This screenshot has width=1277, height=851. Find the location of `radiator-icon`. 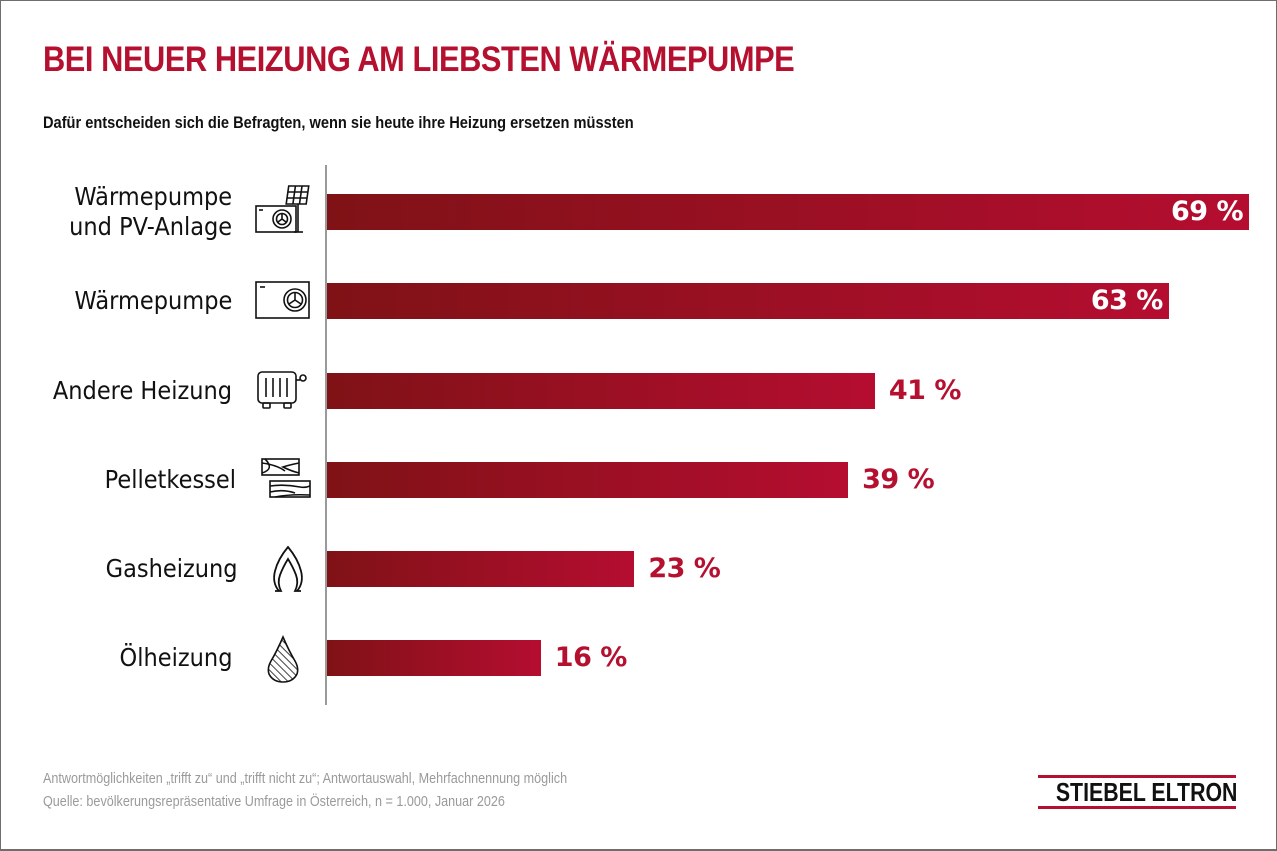

radiator-icon is located at coordinates (283, 391).